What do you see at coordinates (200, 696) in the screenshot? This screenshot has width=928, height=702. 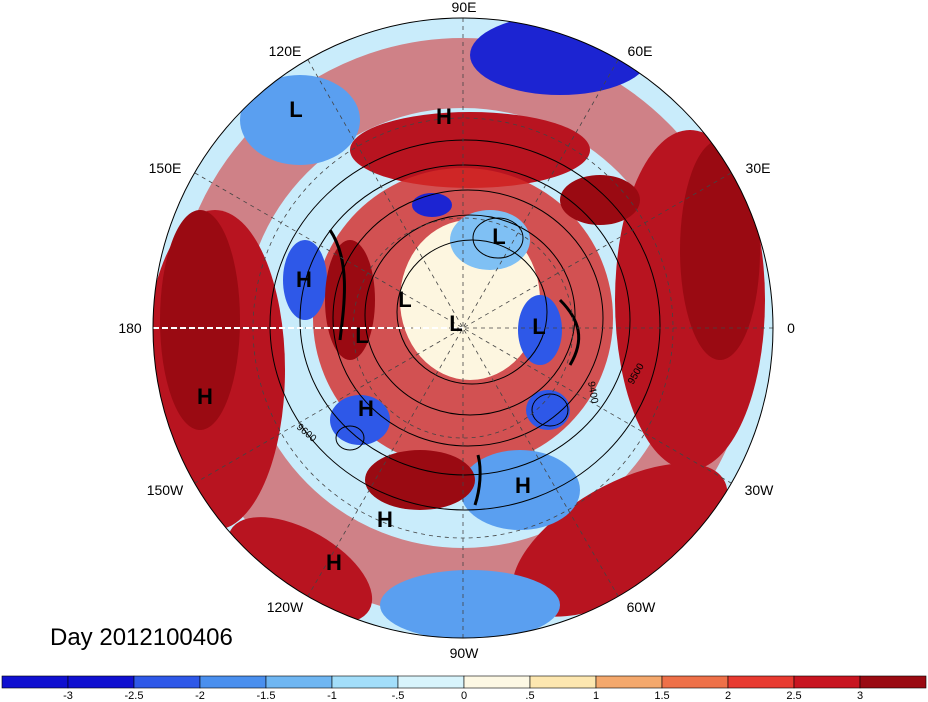 I see `colorbar-tick-label: -2` at bounding box center [200, 696].